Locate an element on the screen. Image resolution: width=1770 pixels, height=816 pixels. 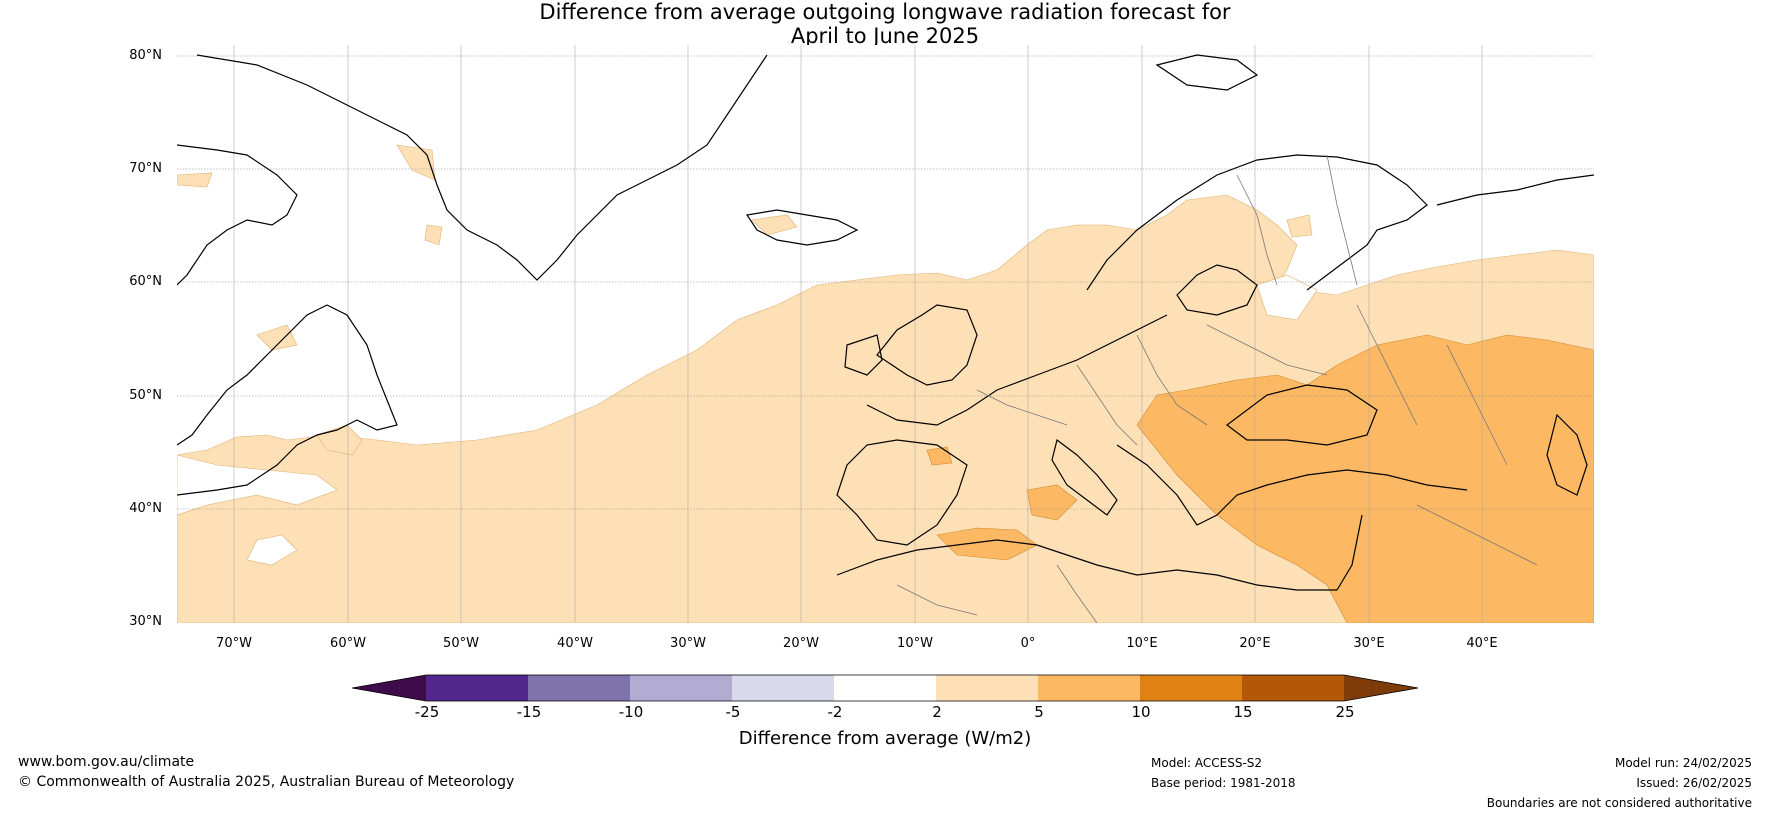
lon-label-60w: 60°W is located at coordinates (348, 643).